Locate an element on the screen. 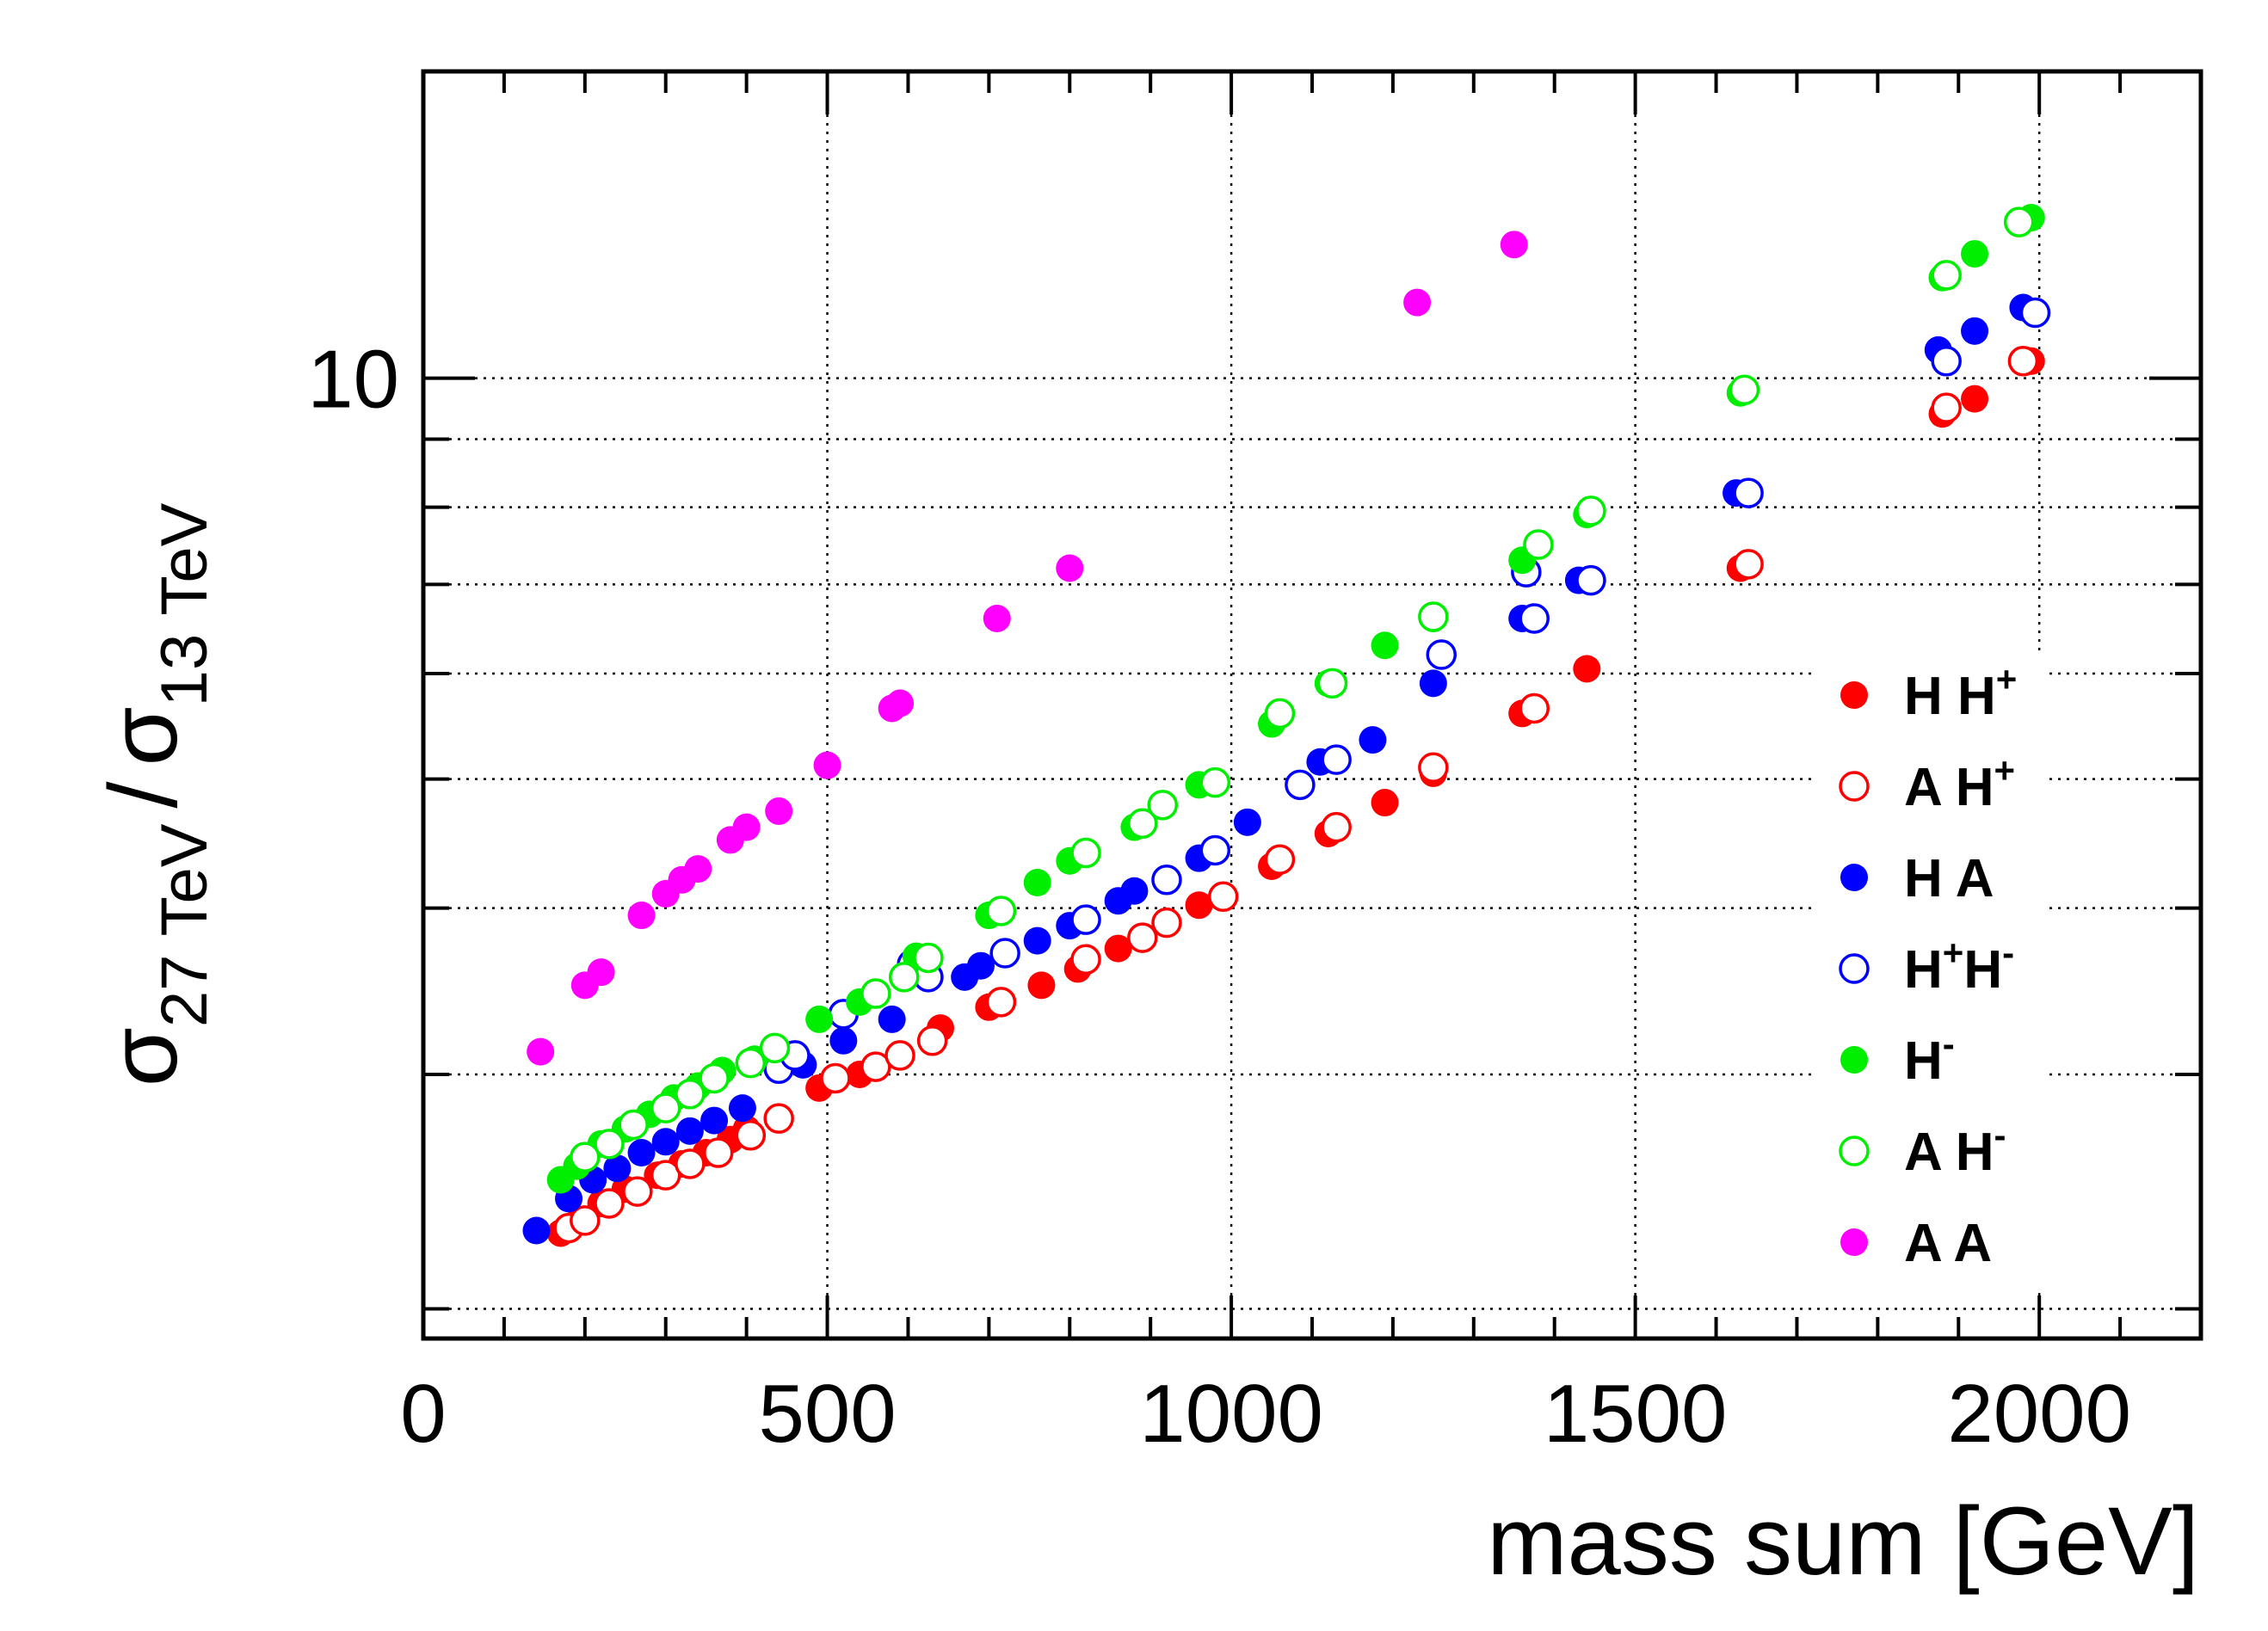 The width and height of the screenshot is (2268, 1631). legend-label: A H- is located at coordinates (1955, 1148).